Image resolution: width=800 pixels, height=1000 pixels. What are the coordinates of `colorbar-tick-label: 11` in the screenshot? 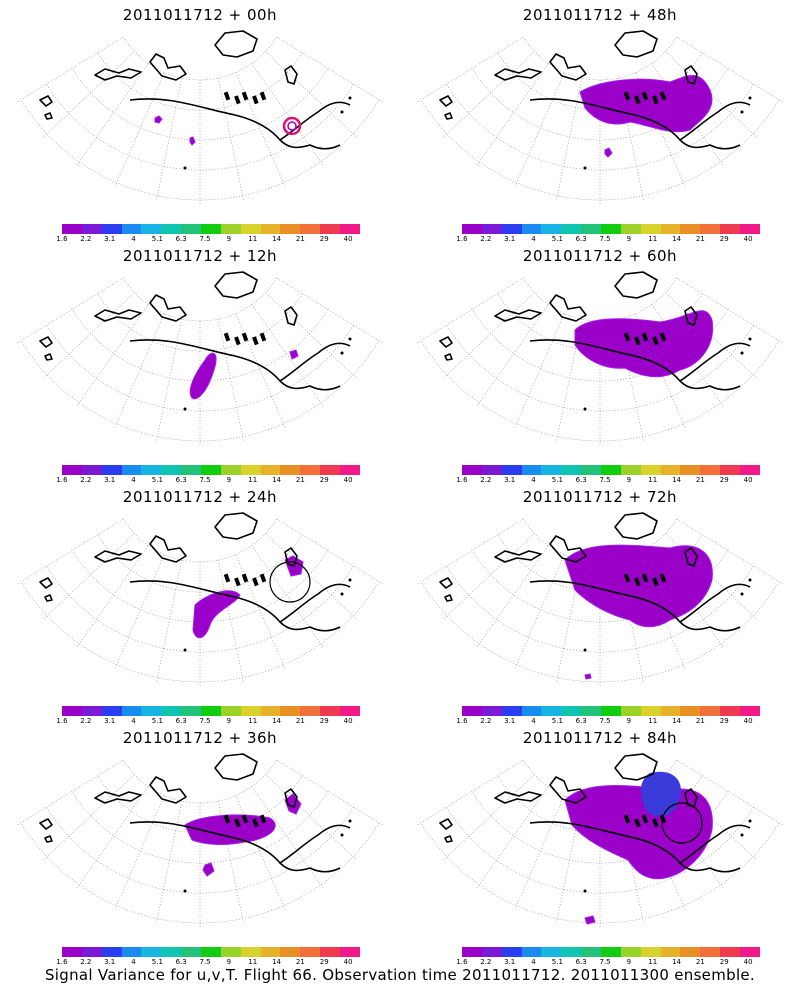 It's located at (253, 721).